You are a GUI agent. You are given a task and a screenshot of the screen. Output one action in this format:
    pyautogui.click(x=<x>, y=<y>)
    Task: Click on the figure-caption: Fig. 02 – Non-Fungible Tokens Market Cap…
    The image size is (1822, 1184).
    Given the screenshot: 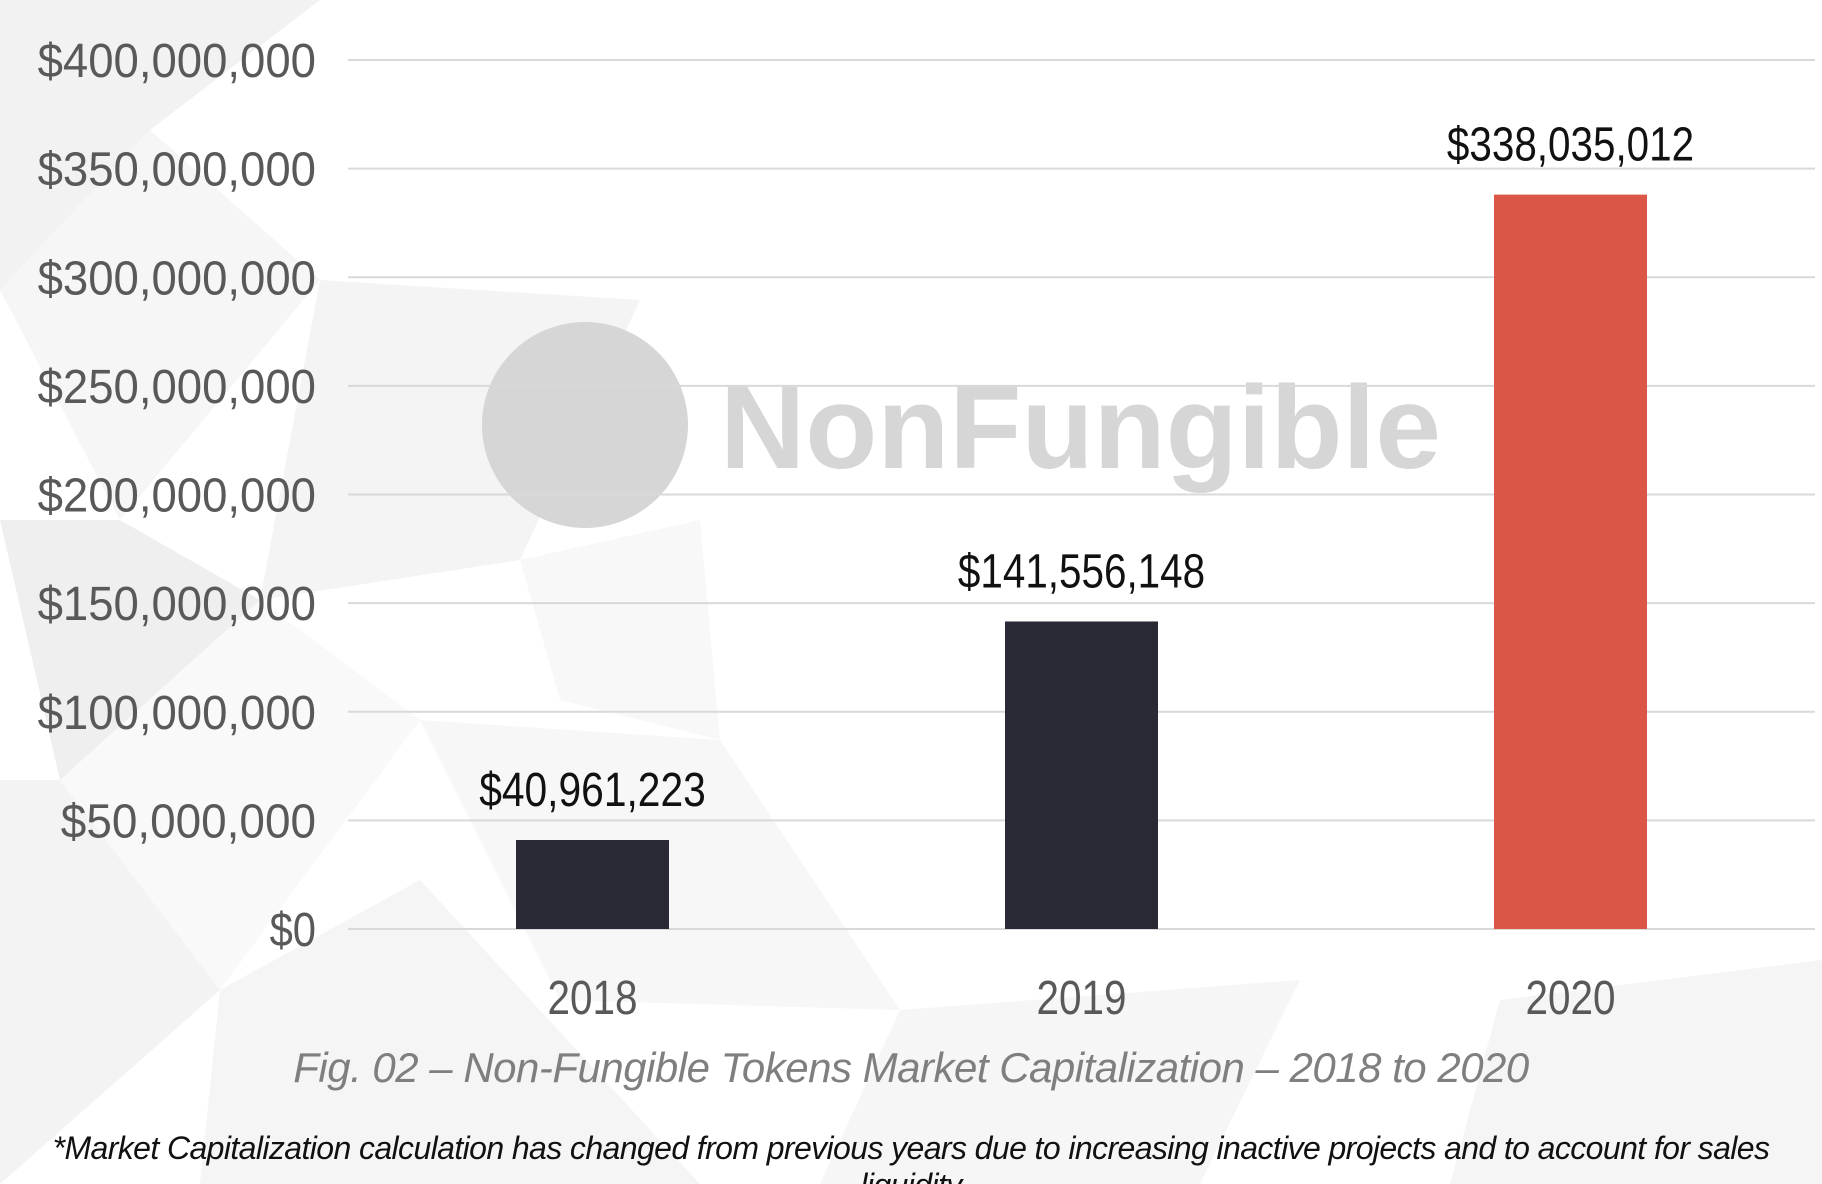 What is the action you would take?
    pyautogui.click(x=911, y=1067)
    